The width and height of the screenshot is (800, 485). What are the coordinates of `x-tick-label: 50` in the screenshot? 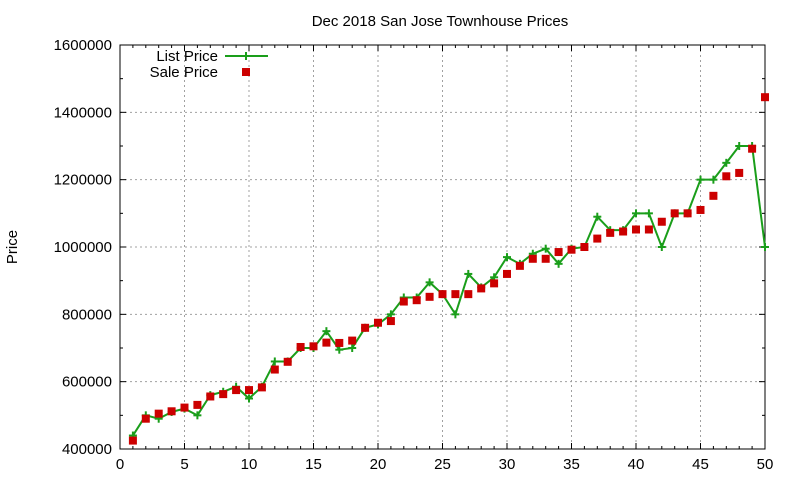 It's located at (765, 464).